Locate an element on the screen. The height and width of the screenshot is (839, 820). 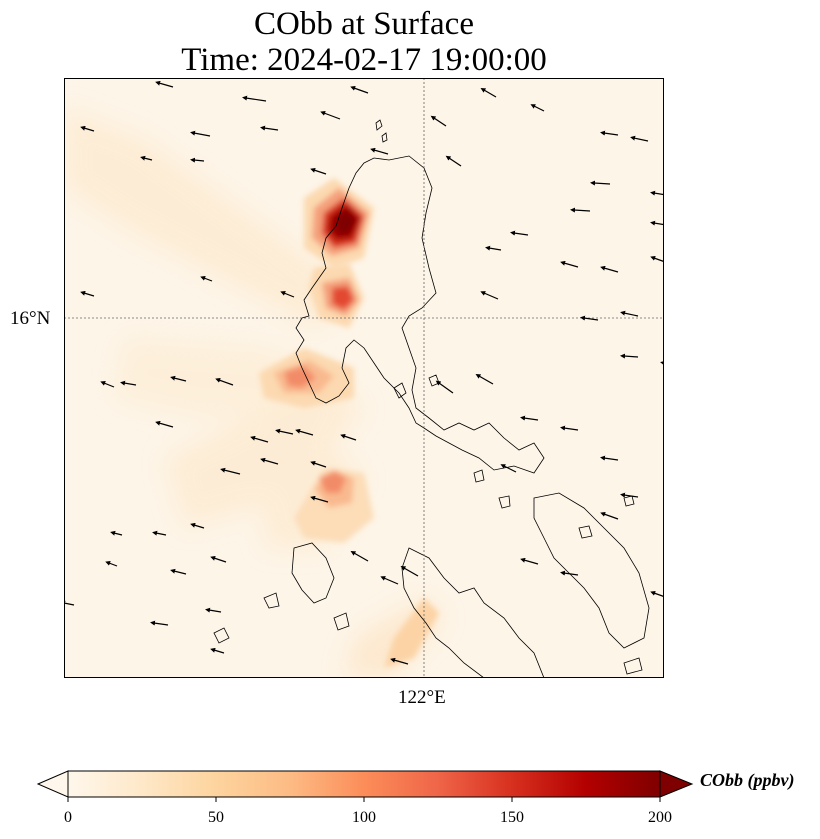
visayas-coastline is located at coordinates (473, 612).